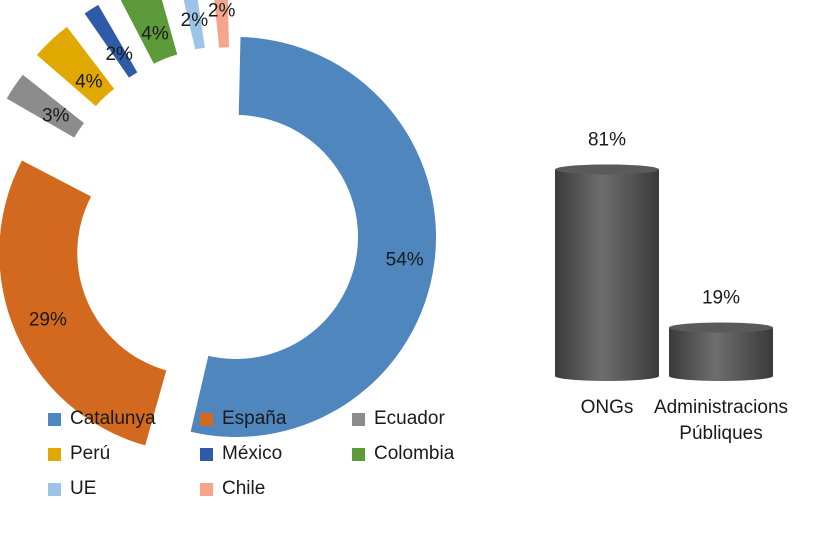 This screenshot has width=829, height=541. Describe the element at coordinates (721, 407) in the screenshot. I see `bar-category-label: Administracions` at that location.